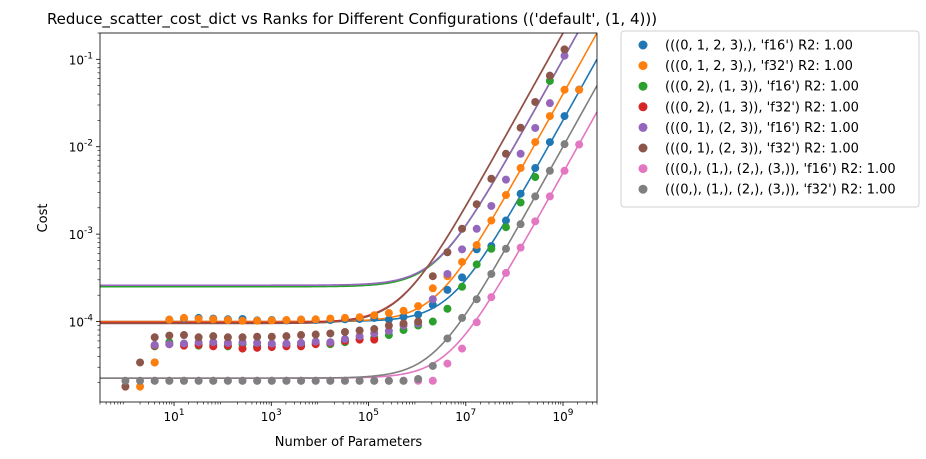 The image size is (926, 459). Describe the element at coordinates (762, 128) in the screenshot. I see `legend-label: (((0, 1), (2, 3)), 'f16') R2: 1.00` at that location.